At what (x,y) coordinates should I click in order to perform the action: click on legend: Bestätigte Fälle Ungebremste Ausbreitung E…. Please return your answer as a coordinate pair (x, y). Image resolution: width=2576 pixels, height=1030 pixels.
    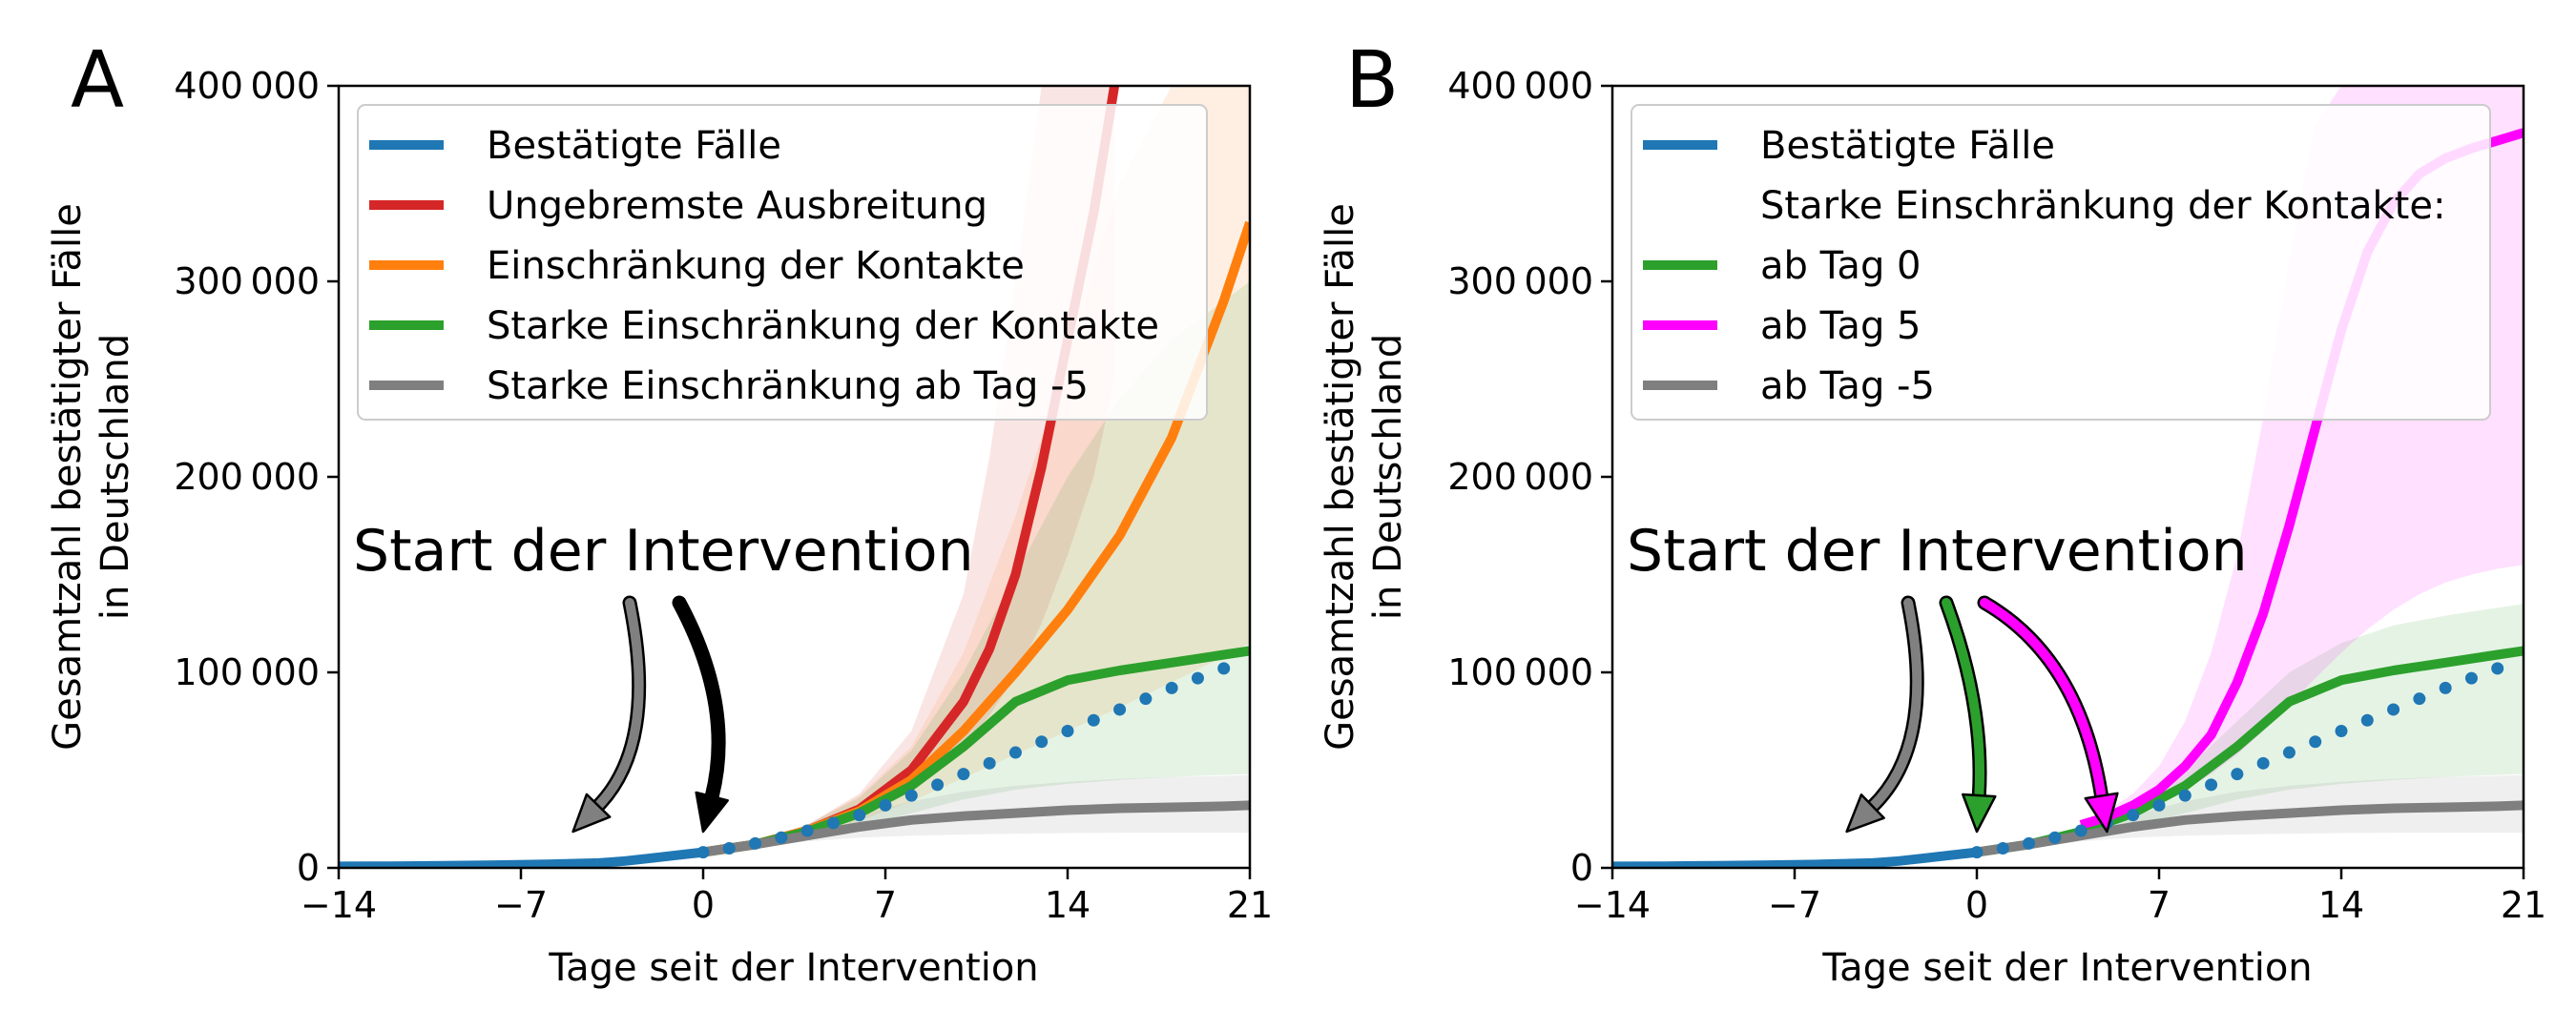
    Looking at the image, I should click on (782, 262).